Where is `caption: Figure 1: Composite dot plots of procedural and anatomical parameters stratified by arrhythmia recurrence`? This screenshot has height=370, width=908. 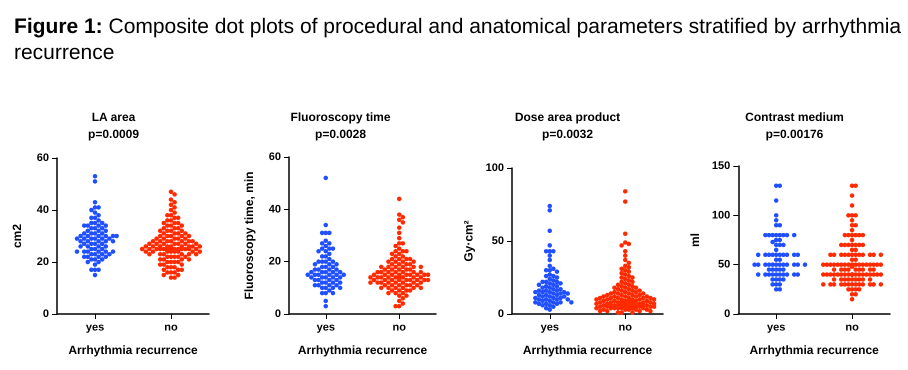 caption: Figure 1: Composite dot plots of procedural and anatomical parameters stratified by arrhythmia recurrence is located at coordinates (458, 40).